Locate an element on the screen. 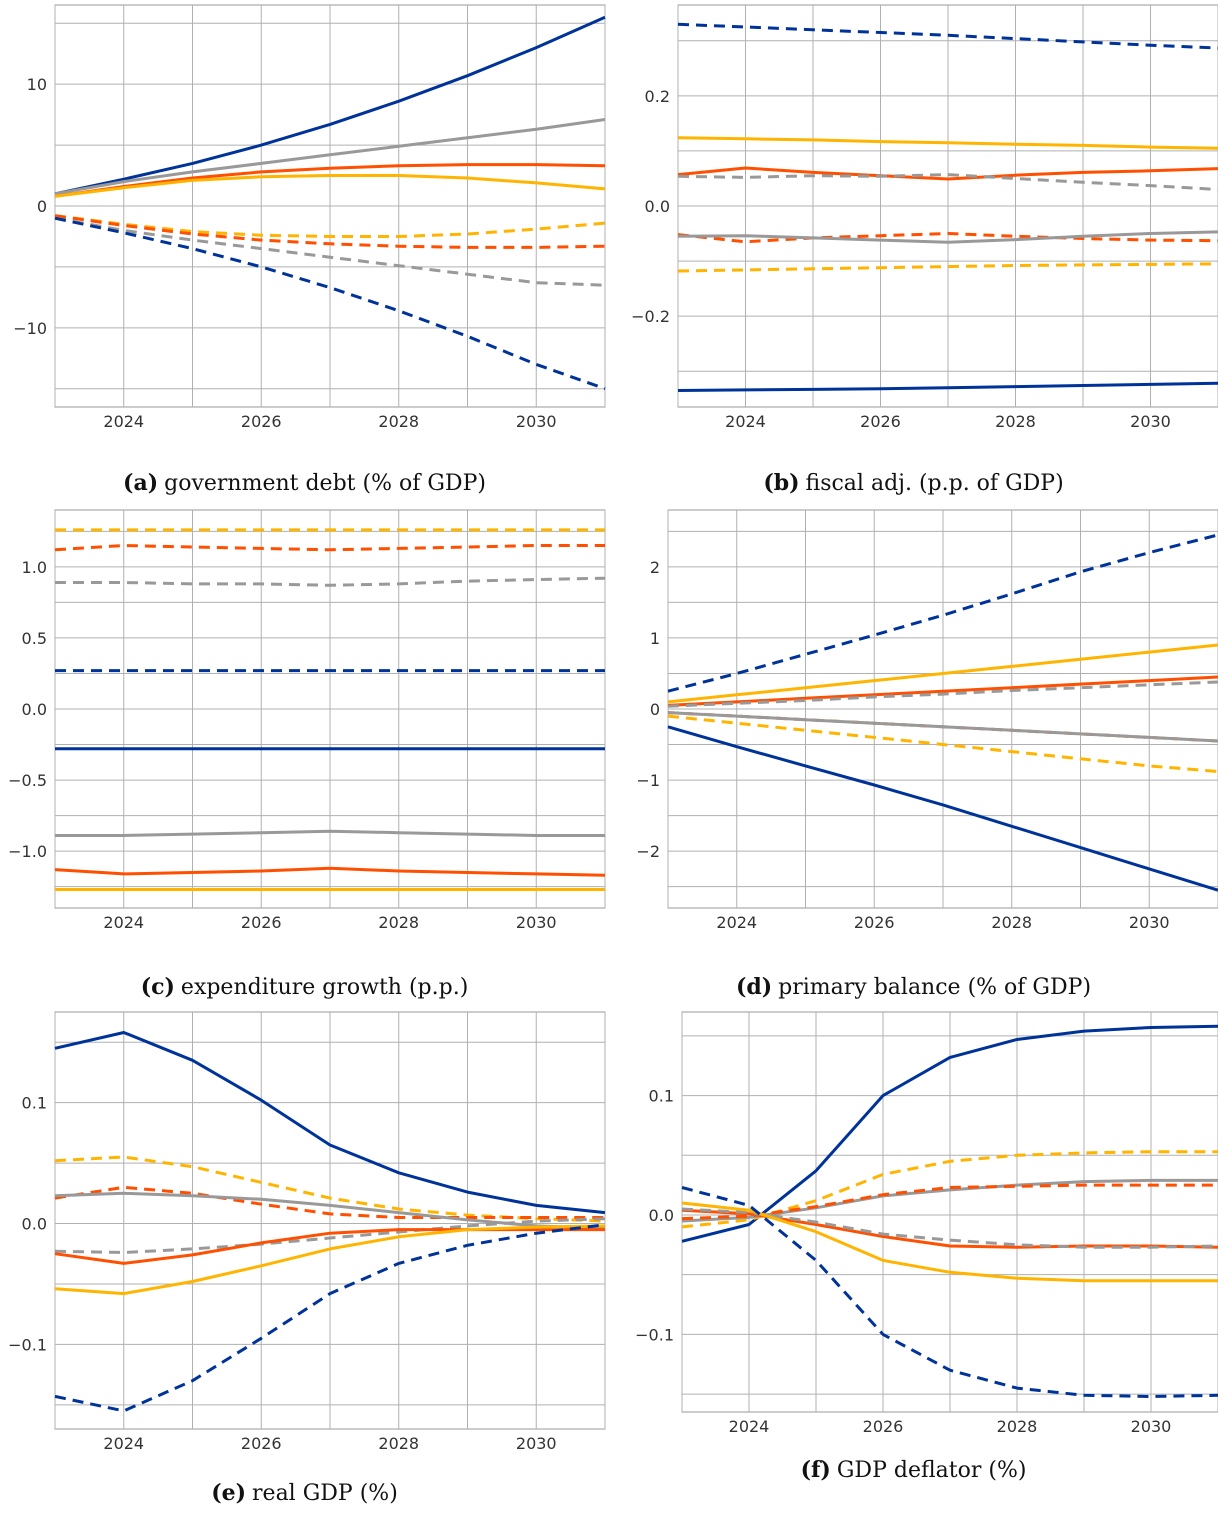  y-tick-label: 10 is located at coordinates (37, 84).